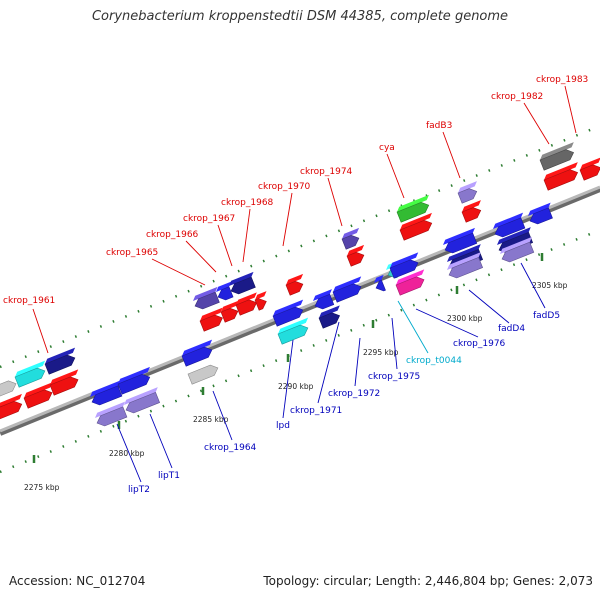  Describe the element at coordinates (230, 448) in the screenshot. I see `gene-label: ckrop_1964` at that location.